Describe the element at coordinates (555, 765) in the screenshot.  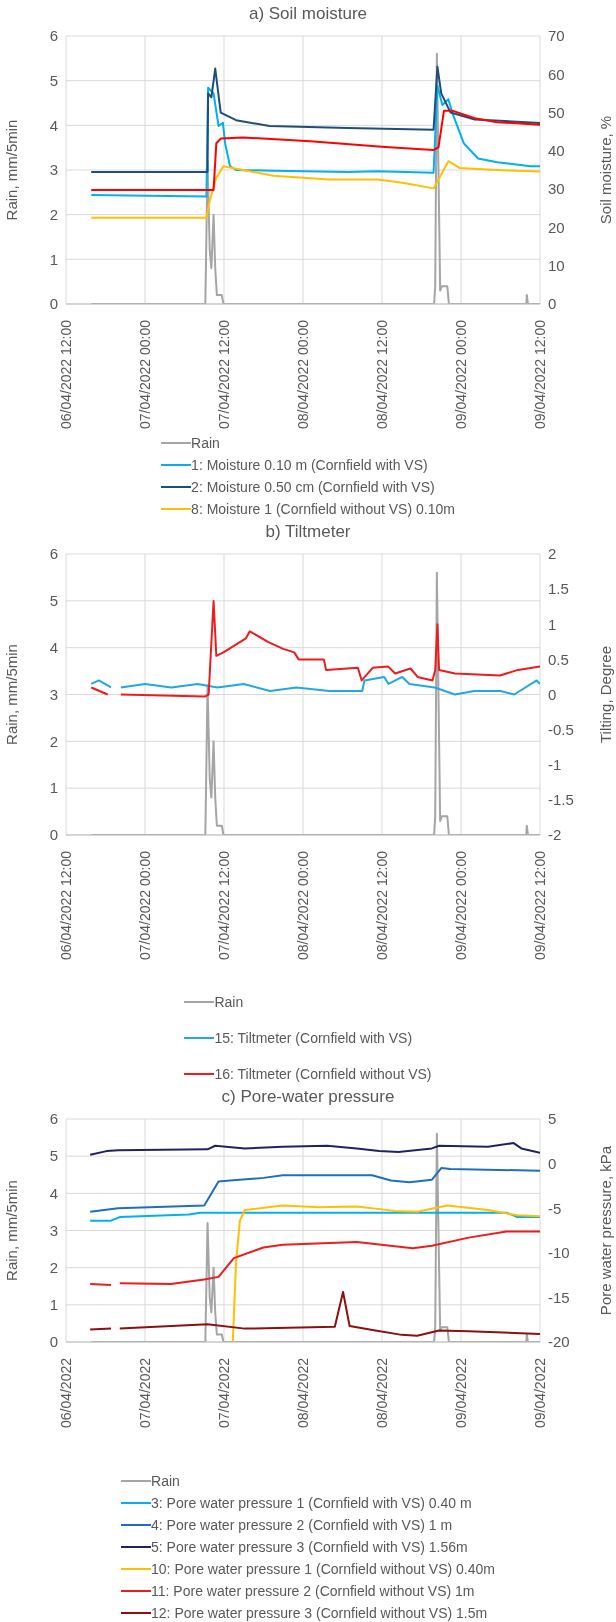
I see `y2-tick-label: -1` at that location.